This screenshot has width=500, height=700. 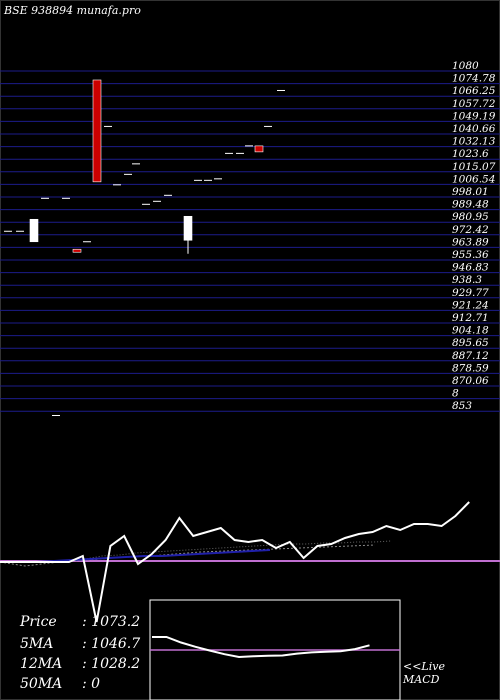 I want to click on y-tick-label: 938.3, so click(x=467, y=280).